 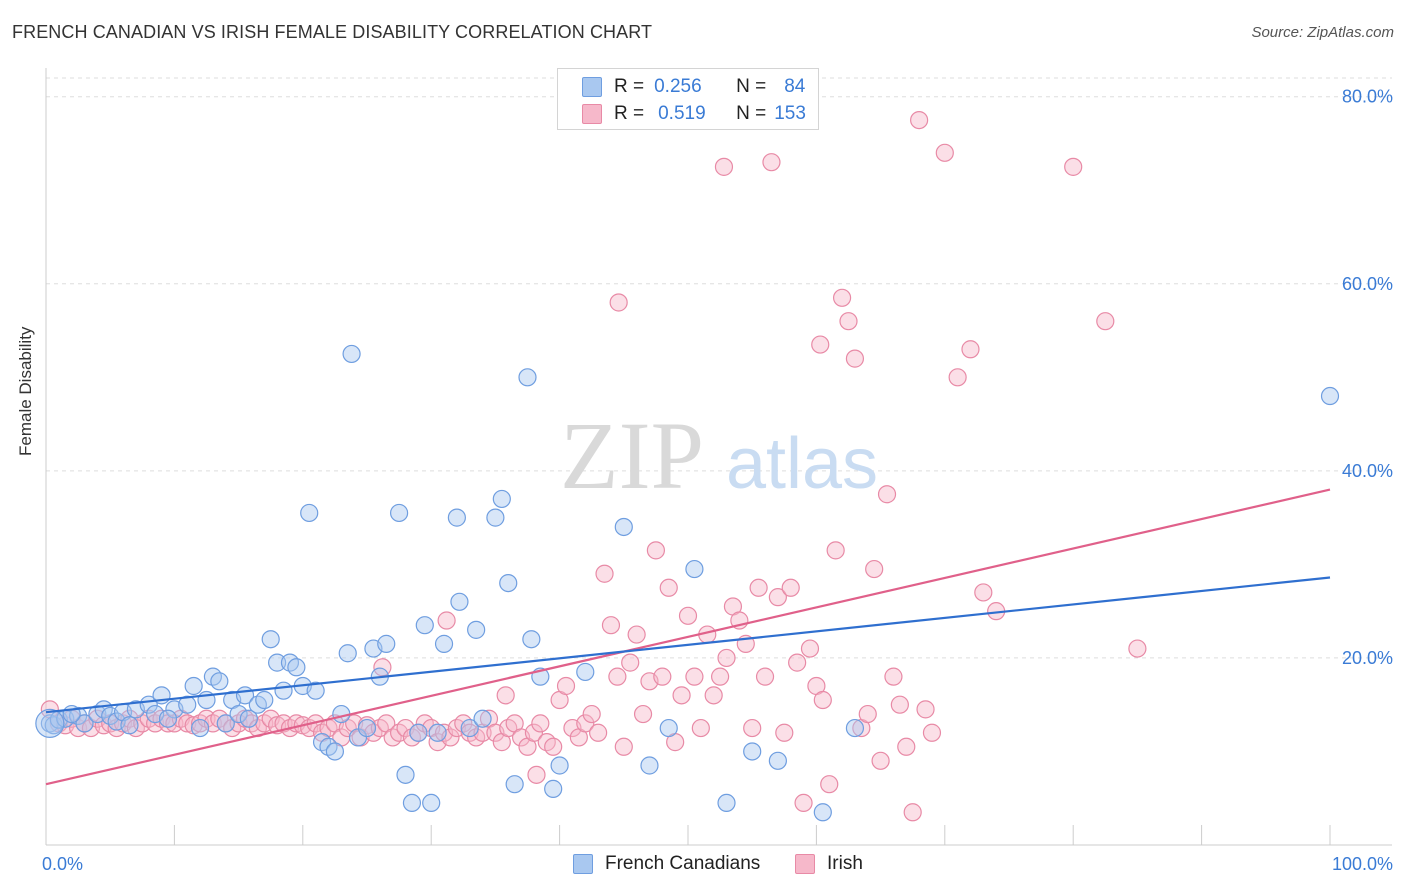 I want to click on y-tick-label: 60.0%, so click(x=1367, y=284).